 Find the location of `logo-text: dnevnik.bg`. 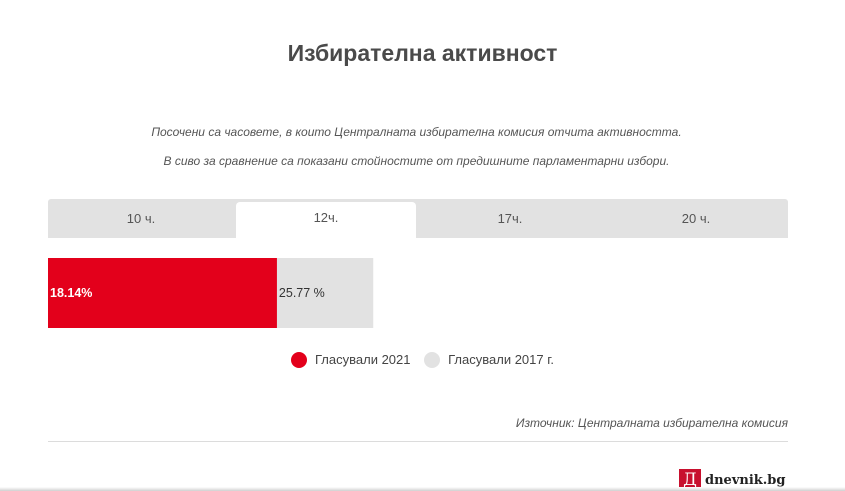

logo-text: dnevnik.bg is located at coordinates (745, 480).